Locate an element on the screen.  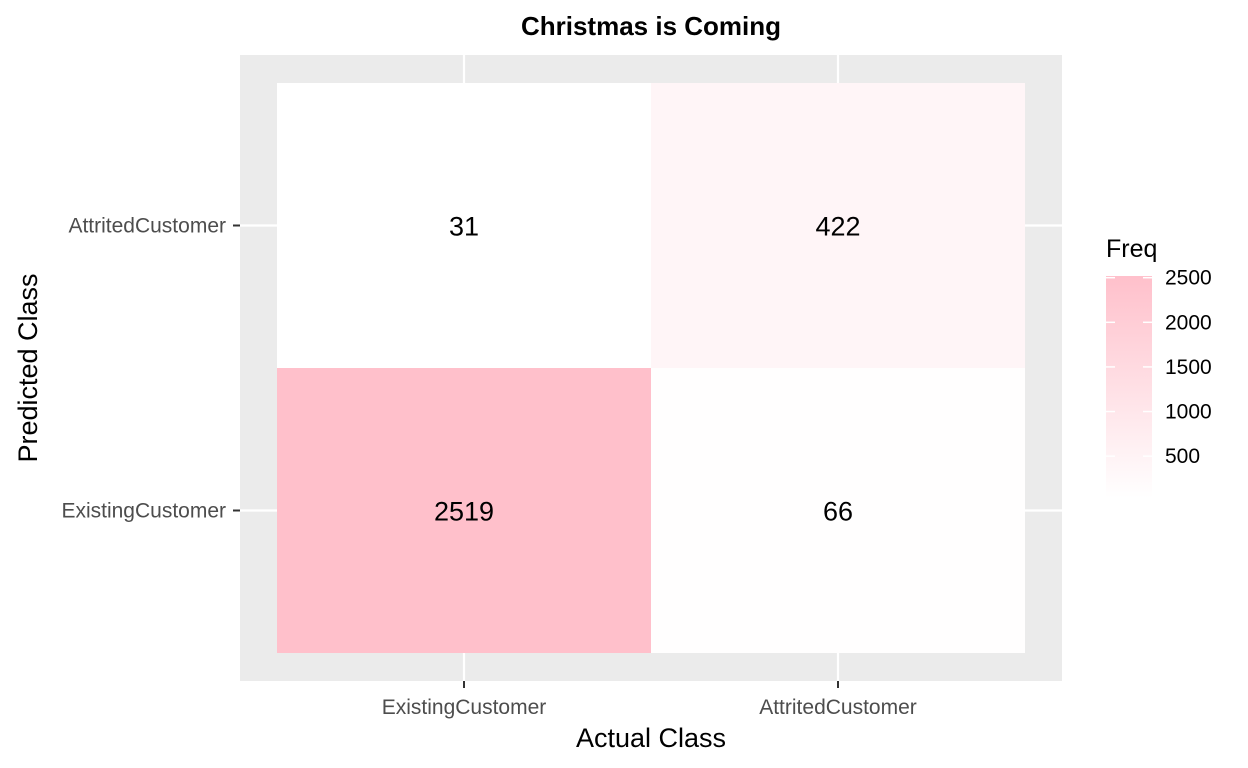
cell-value-label: 66 is located at coordinates (838, 512).